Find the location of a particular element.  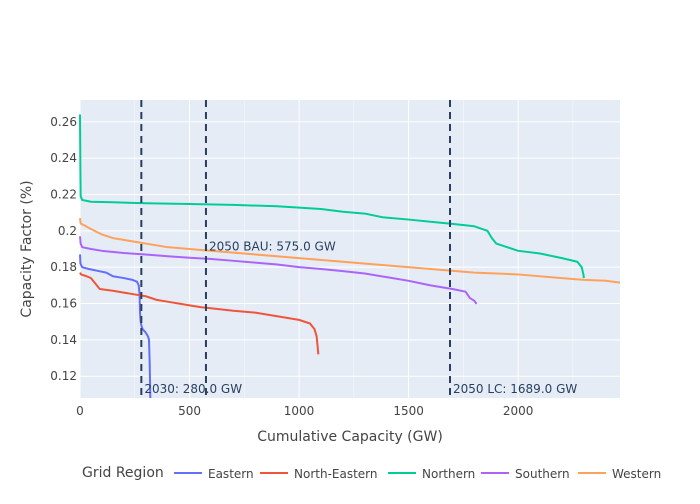

y-tick-label: 0.26 is located at coordinates (63, 122).